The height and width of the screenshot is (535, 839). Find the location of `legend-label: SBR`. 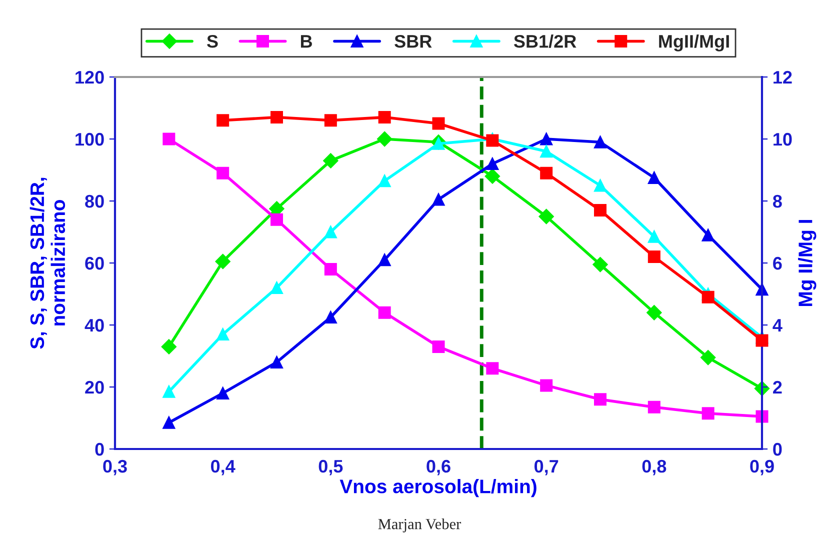

legend-label: SBR is located at coordinates (413, 41).